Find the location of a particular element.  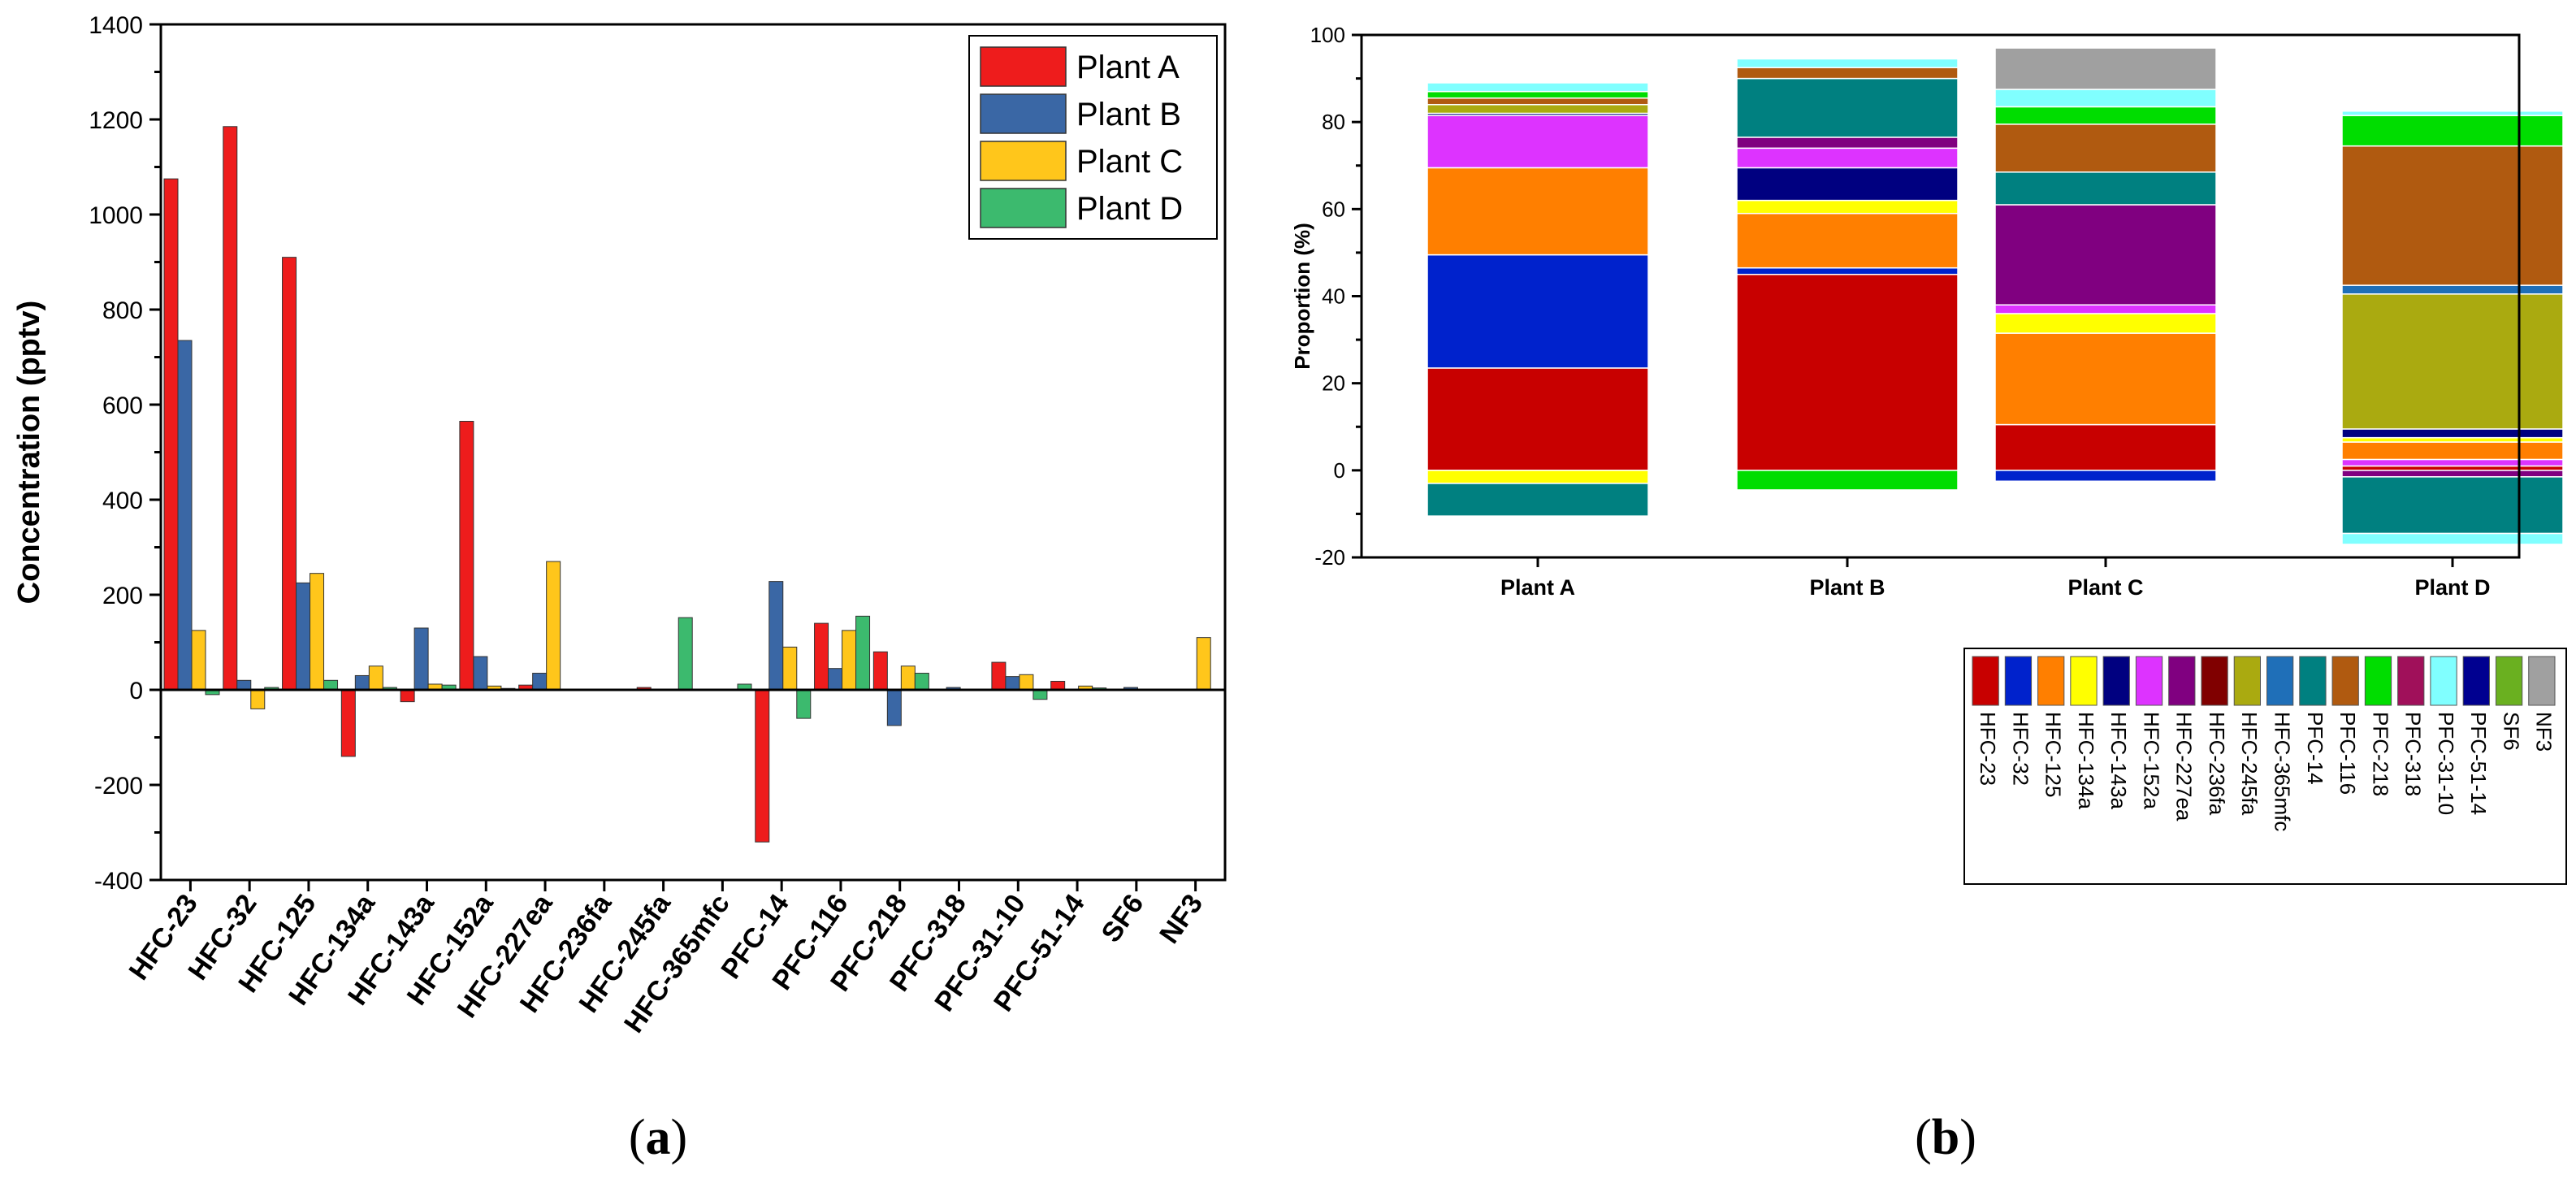

y-tick-label: -20 is located at coordinates (1329, 557).